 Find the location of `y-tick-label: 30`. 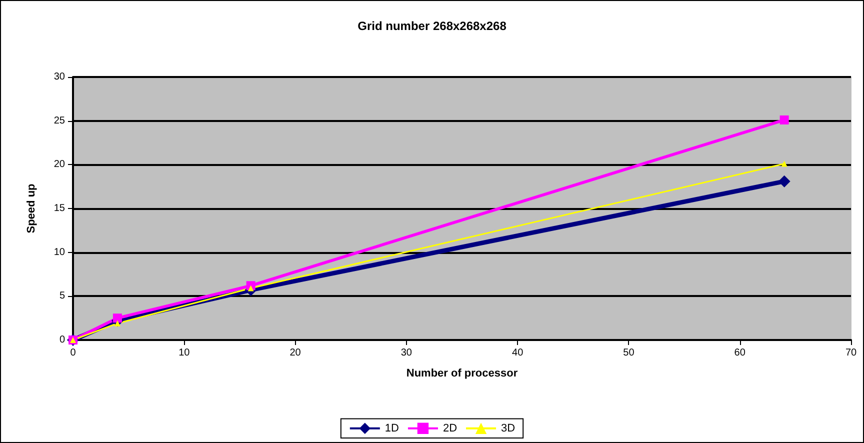

y-tick-label: 30 is located at coordinates (60, 77).